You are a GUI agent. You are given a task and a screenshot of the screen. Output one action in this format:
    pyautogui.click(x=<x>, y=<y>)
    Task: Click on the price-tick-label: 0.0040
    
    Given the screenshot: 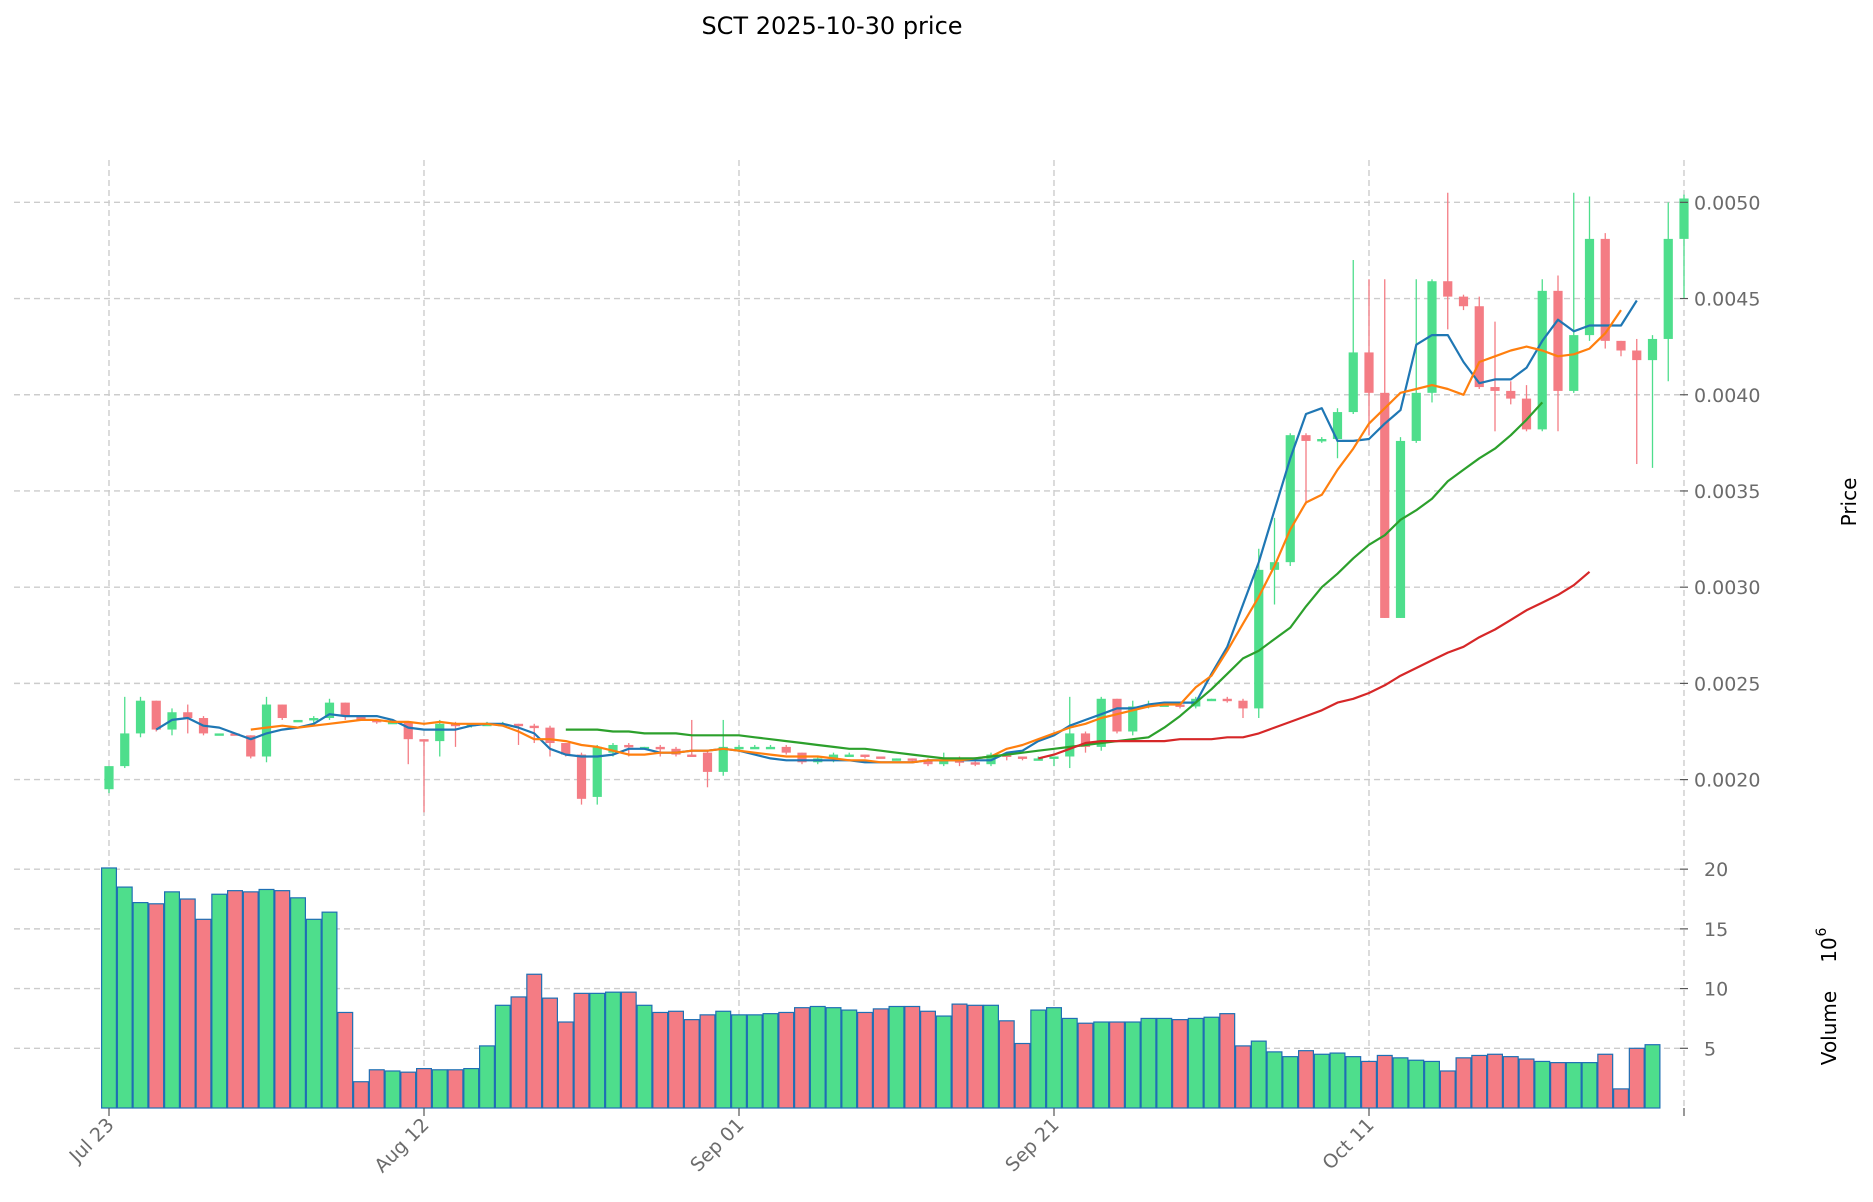 What is the action you would take?
    pyautogui.click(x=1727, y=396)
    